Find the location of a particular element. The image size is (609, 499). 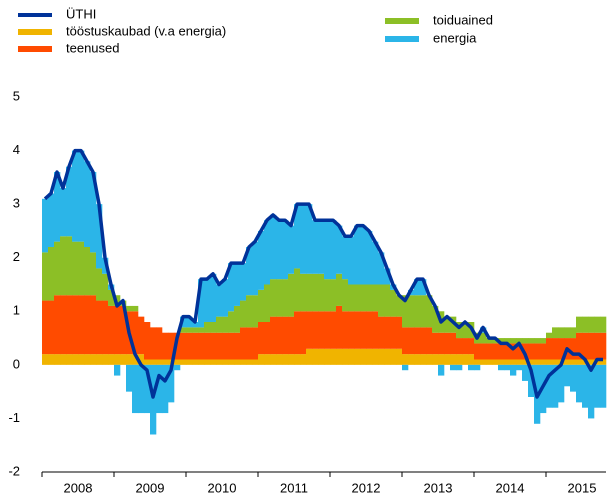

y-tick-label: 1 is located at coordinates (16, 310).